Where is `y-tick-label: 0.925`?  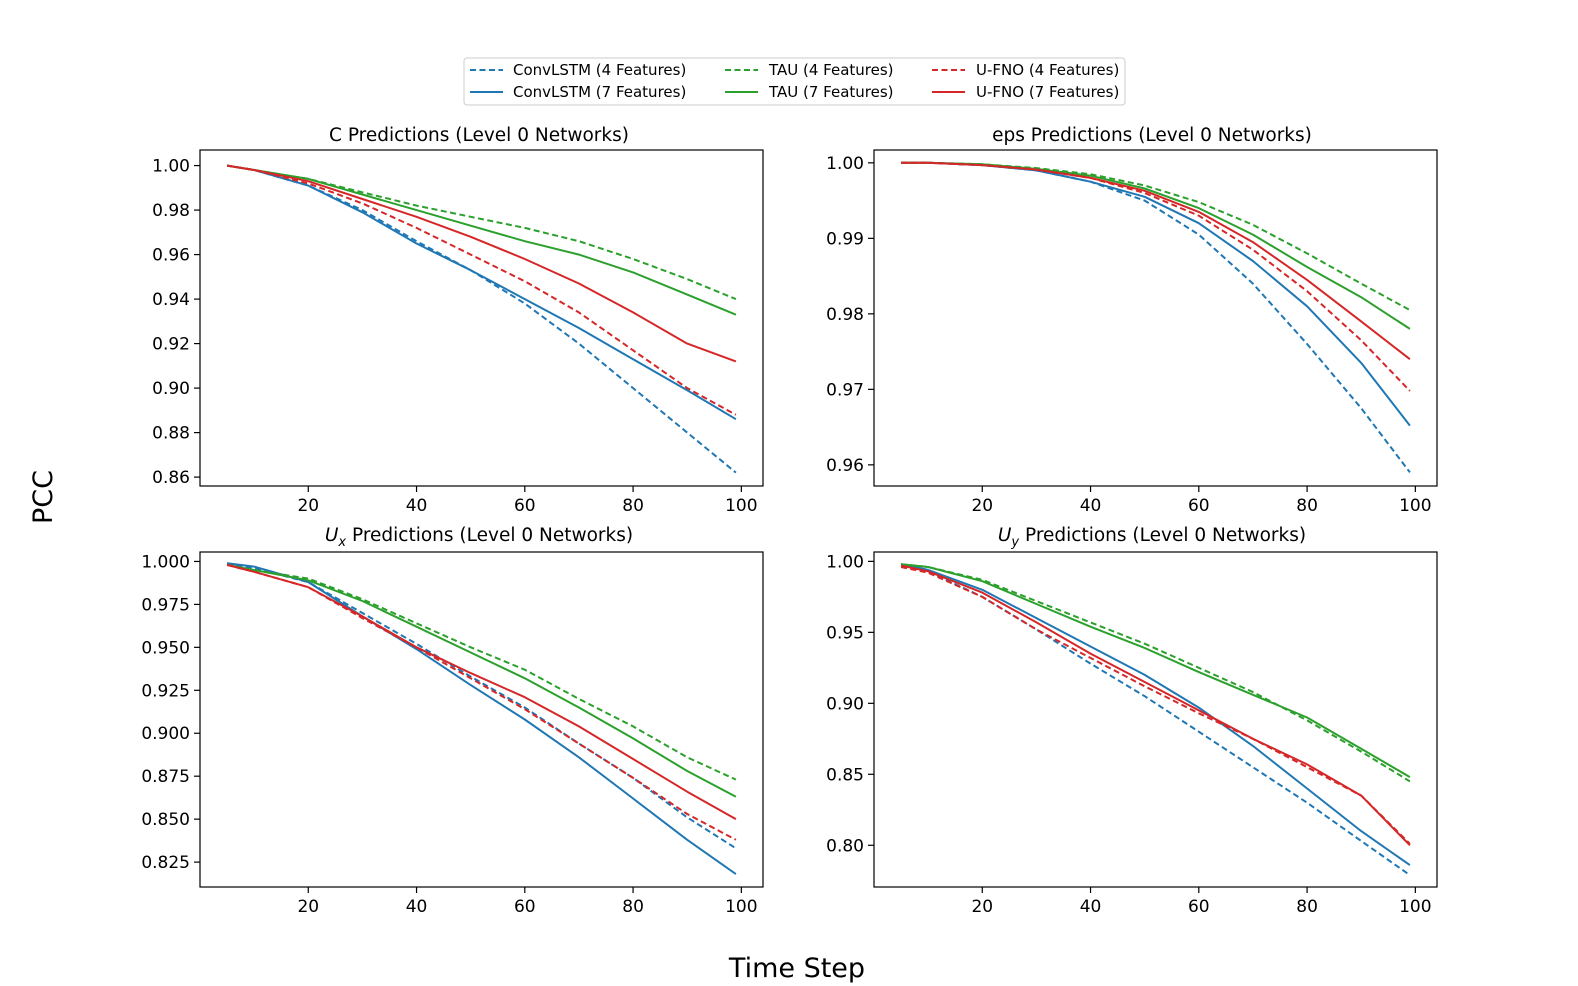
y-tick-label: 0.925 is located at coordinates (165, 691).